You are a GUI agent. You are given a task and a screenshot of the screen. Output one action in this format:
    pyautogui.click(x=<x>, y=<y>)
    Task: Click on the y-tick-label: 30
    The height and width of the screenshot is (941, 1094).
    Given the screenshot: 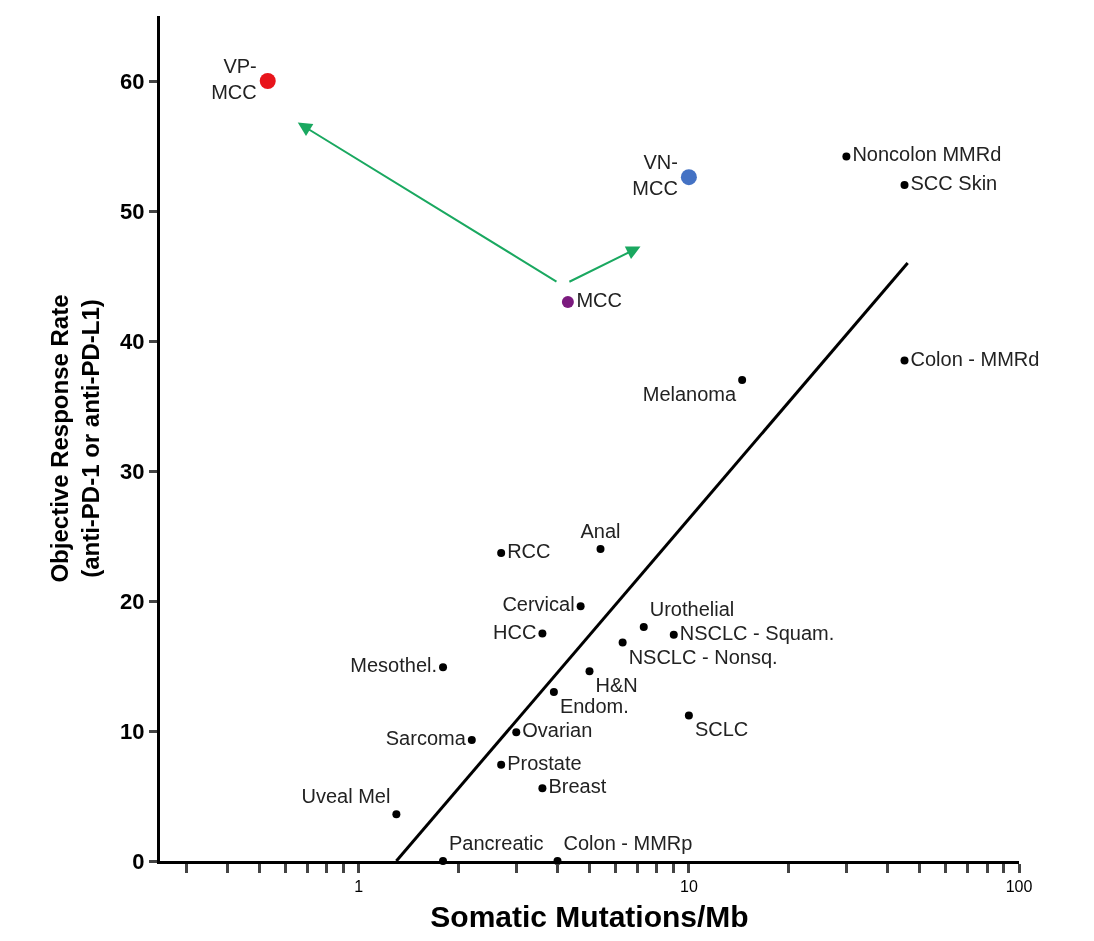 What is the action you would take?
    pyautogui.click(x=132, y=471)
    